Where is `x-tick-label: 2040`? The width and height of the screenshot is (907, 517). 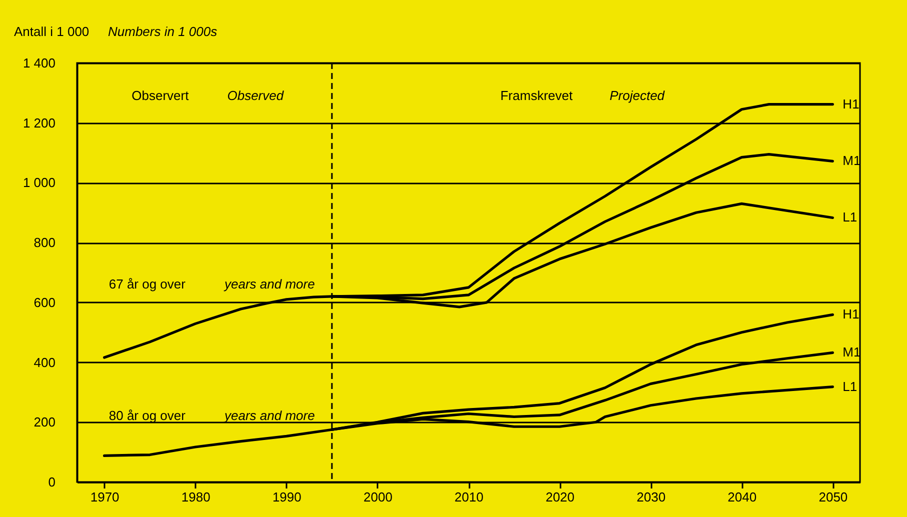 x-tick-label: 2040 is located at coordinates (742, 497).